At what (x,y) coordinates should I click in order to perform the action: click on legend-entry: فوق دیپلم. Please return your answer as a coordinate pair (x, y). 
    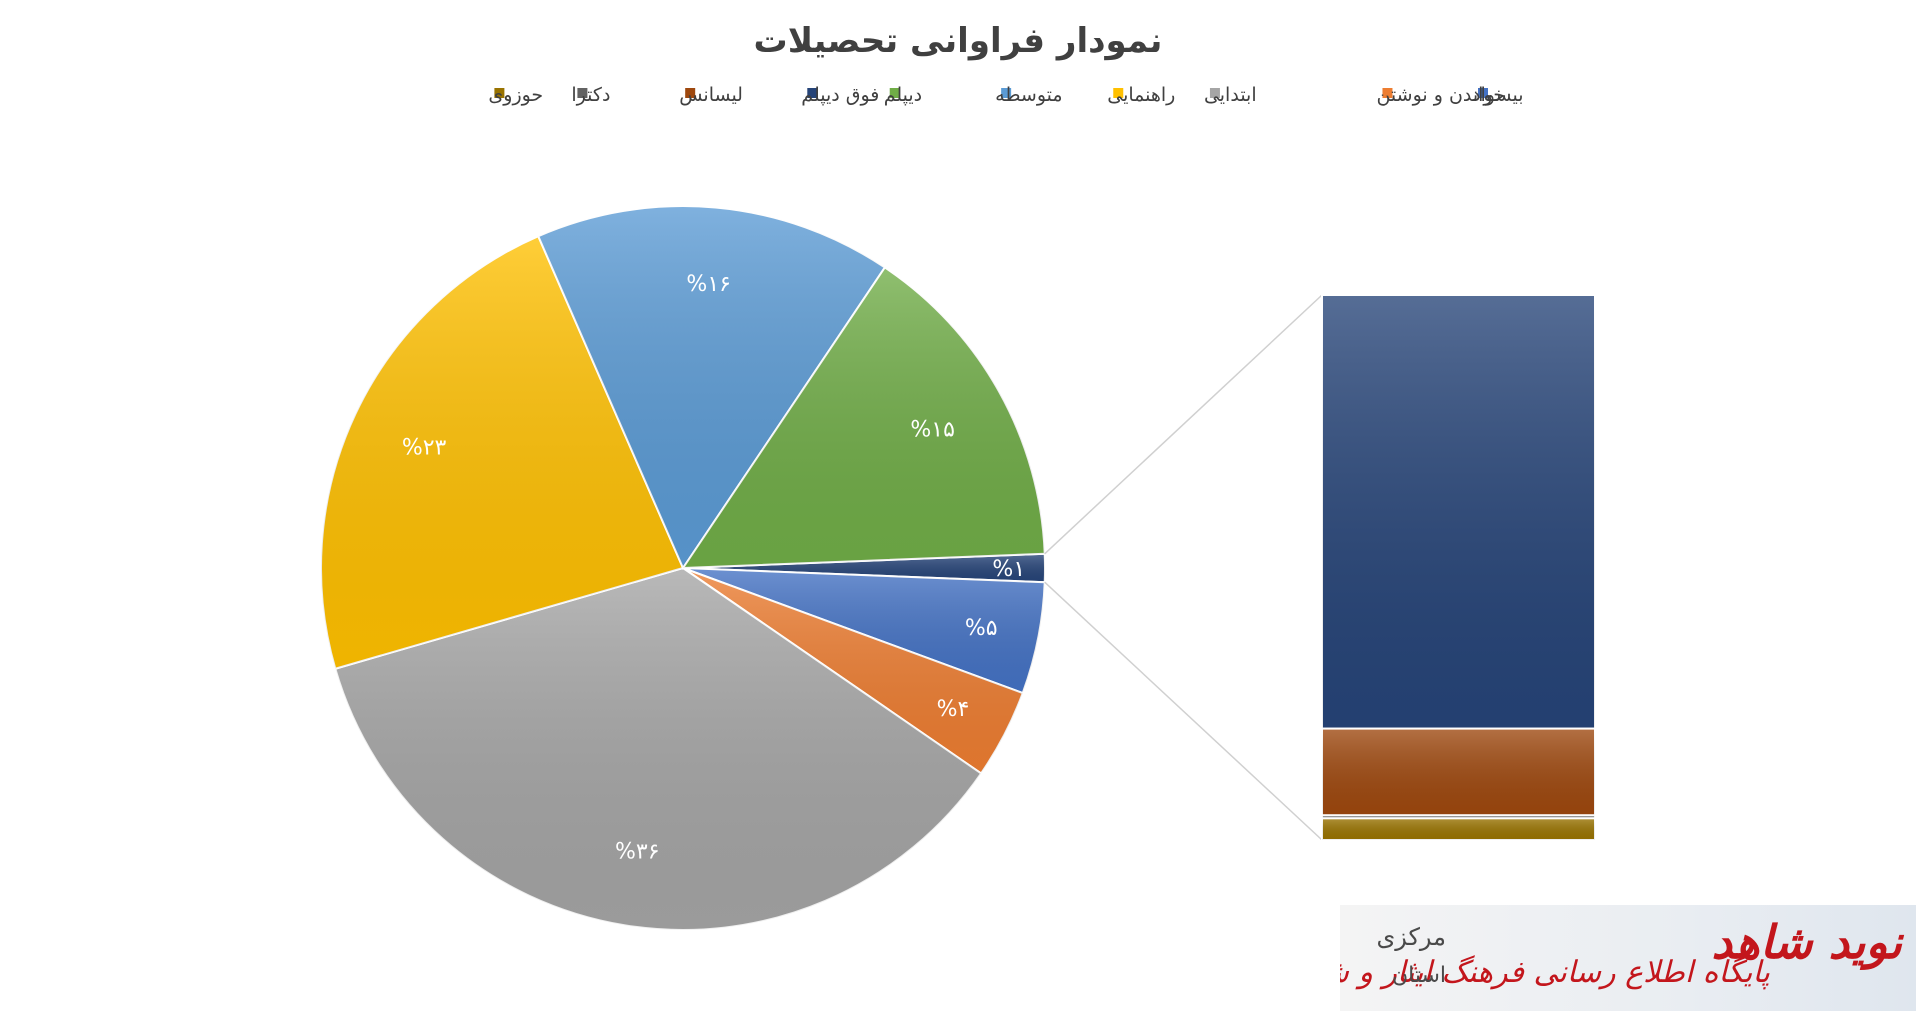
    Looking at the image, I should click on (840, 95).